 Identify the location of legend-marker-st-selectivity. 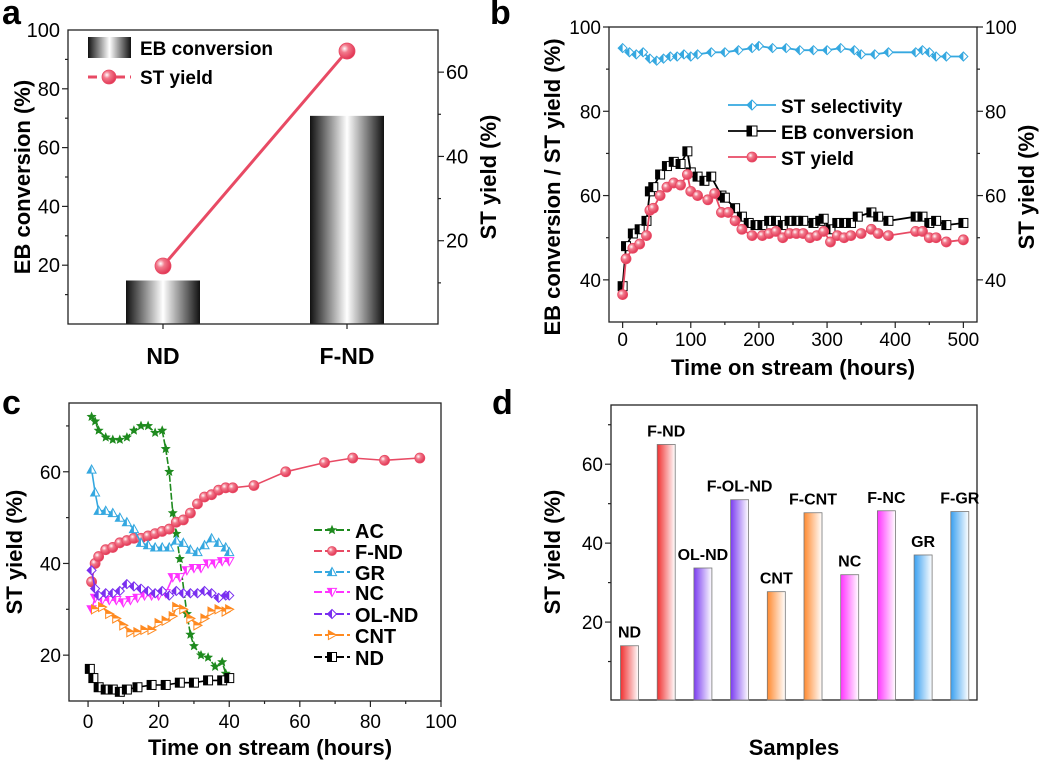
(752, 105).